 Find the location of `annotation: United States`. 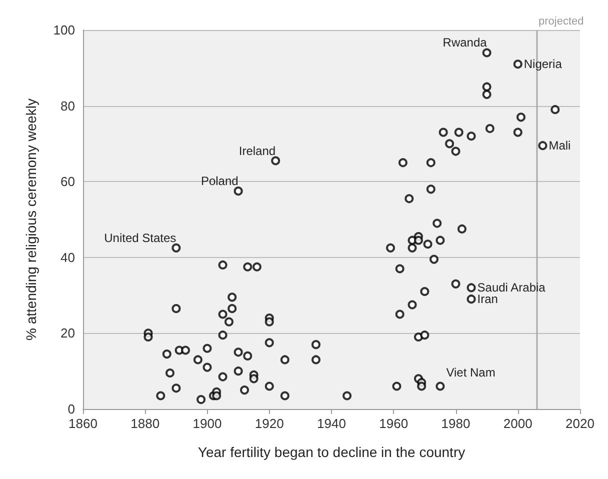

annotation: United States is located at coordinates (140, 237).